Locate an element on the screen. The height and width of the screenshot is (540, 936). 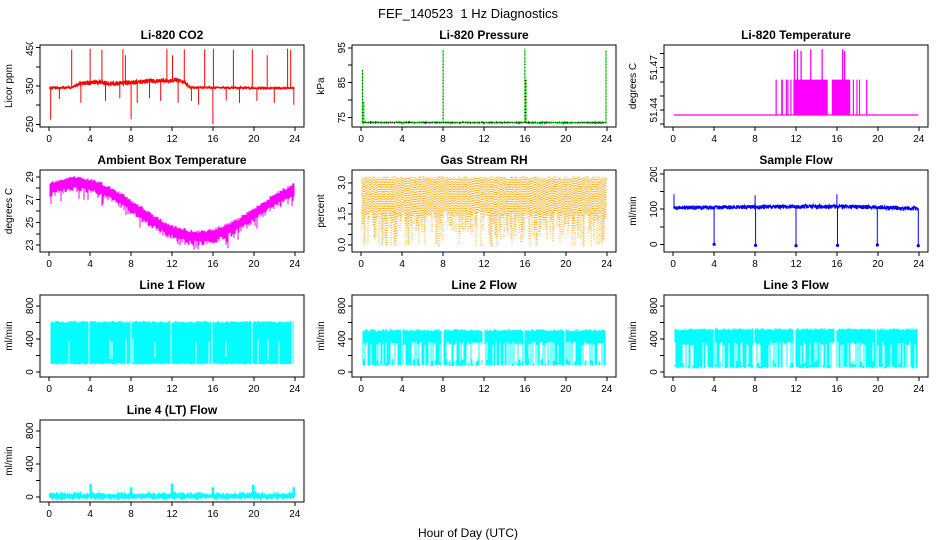
panel-title-li820-temperature: Li-820 Temperature is located at coordinates (796, 35).